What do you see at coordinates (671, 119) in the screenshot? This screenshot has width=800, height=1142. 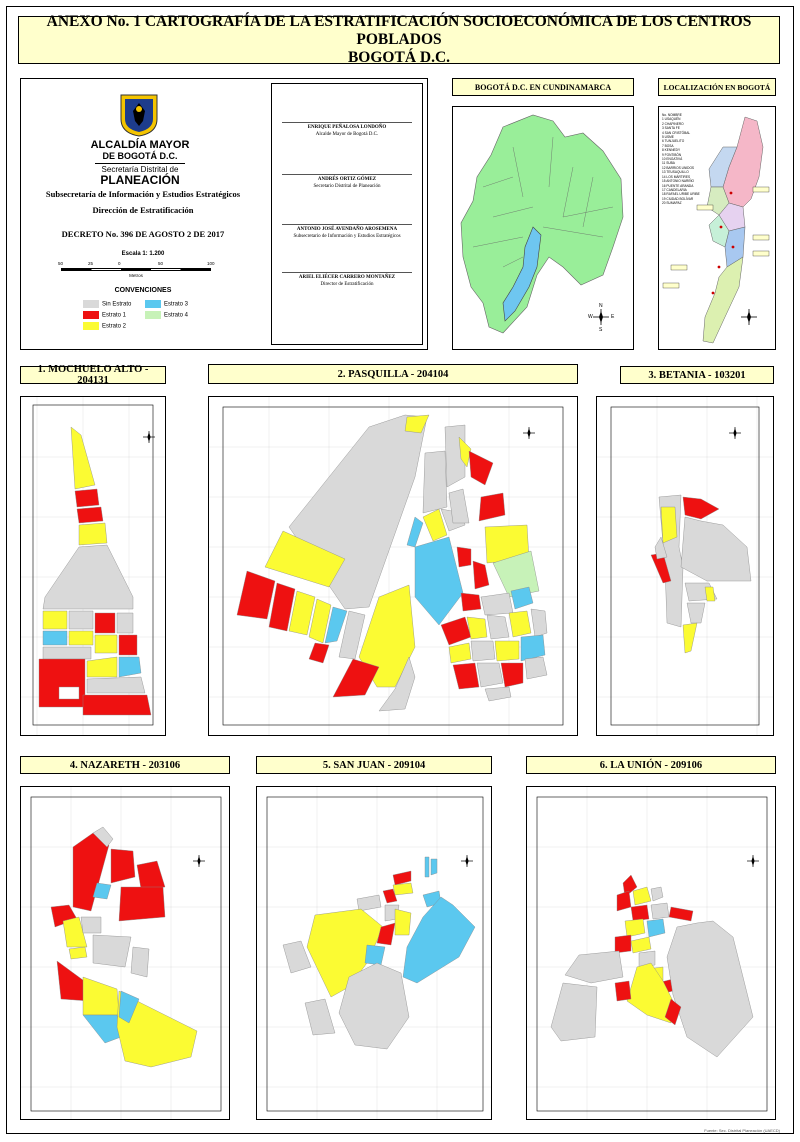 I see `localidad-item: 1 USAQUÉN` at bounding box center [671, 119].